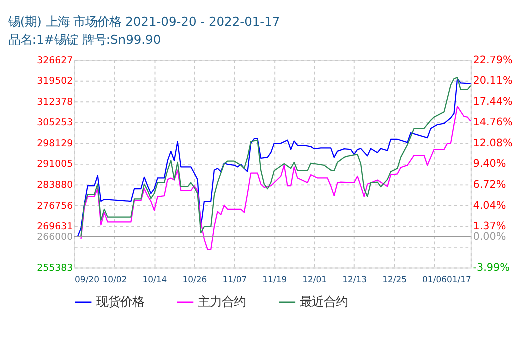  What do you see at coordinates (315, 280) in the screenshot?
I see `x-tick-label: 12/01` at bounding box center [315, 280].